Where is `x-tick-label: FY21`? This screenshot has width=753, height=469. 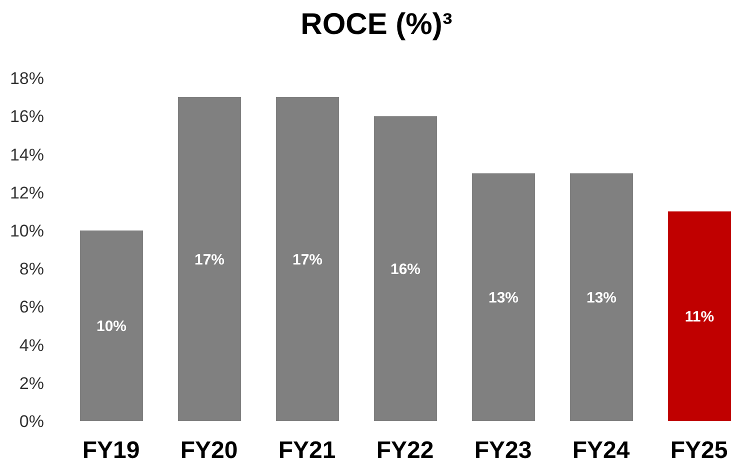
x-tick-label: FY21 is located at coordinates (307, 450).